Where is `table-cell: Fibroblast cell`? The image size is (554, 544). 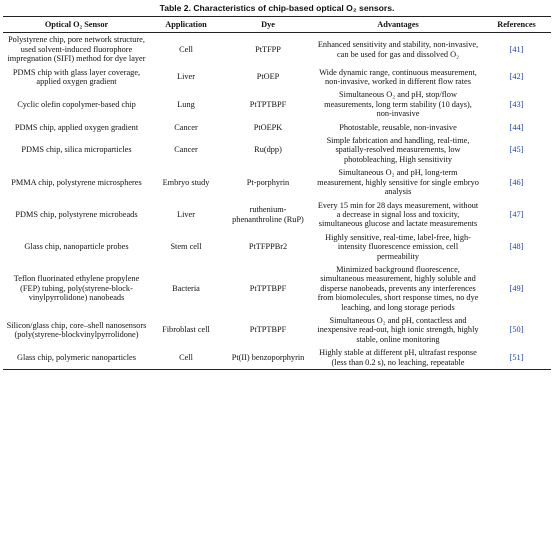
table-cell: Fibroblast cell is located at coordinates (186, 330).